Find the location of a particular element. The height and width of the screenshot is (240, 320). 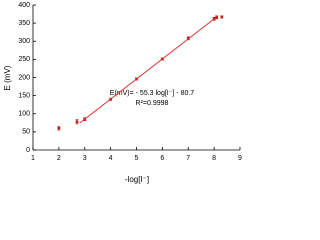

y-axis-label: E (mV) is located at coordinates (7, 77).